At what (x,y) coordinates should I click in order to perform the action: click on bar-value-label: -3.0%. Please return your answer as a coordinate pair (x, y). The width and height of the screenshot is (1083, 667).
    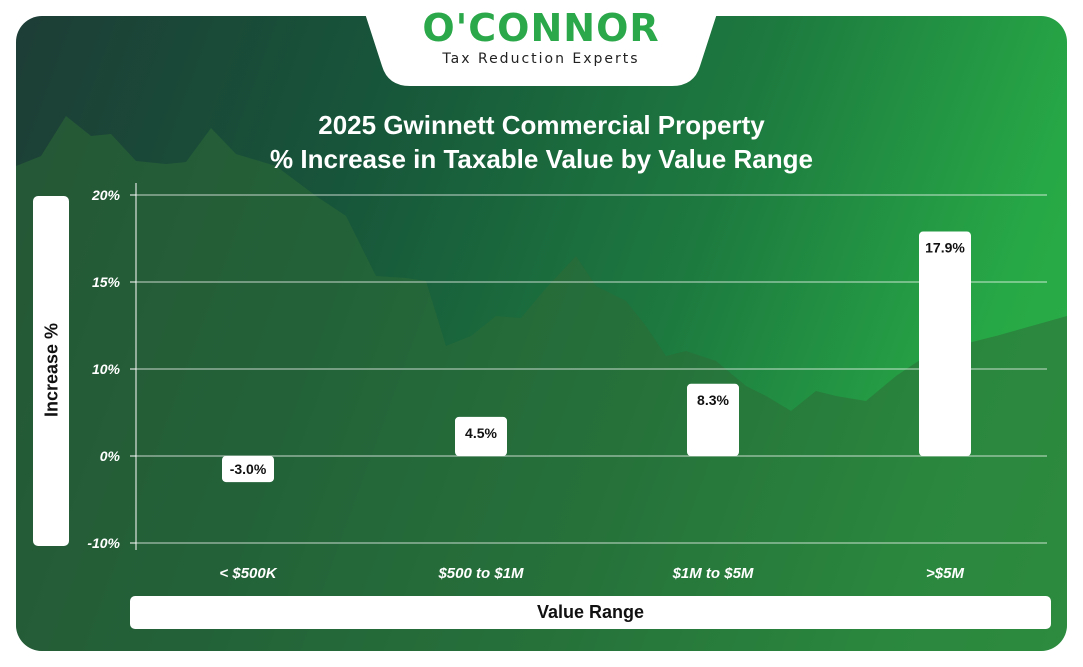
    Looking at the image, I should click on (248, 469).